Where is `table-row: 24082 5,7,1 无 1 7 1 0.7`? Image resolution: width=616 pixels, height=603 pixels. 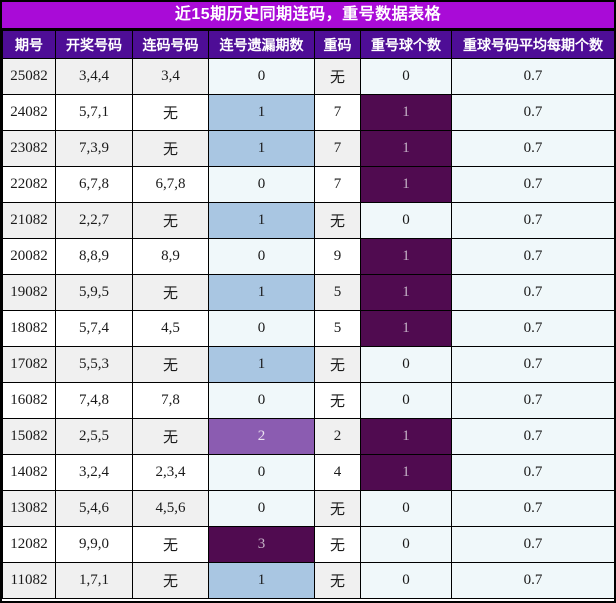 table-row: 24082 5,7,1 无 1 7 1 0.7 is located at coordinates (308, 112).